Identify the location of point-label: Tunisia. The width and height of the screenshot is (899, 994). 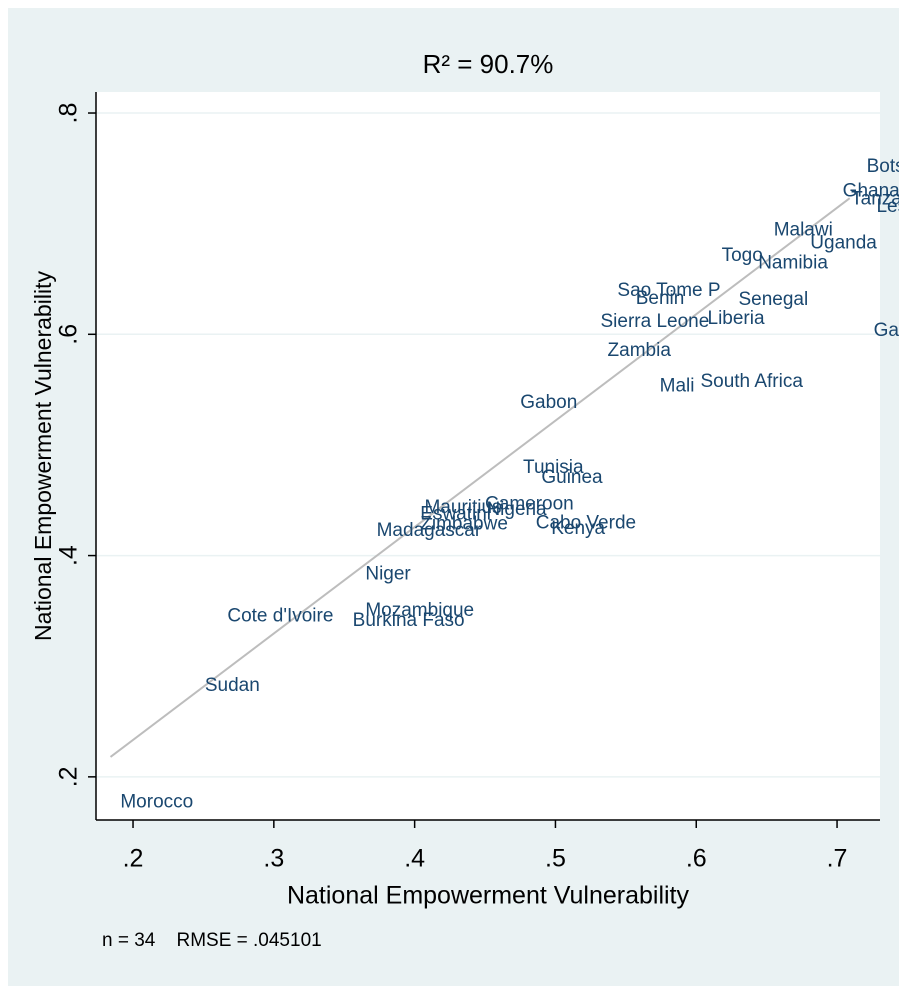
(553, 467).